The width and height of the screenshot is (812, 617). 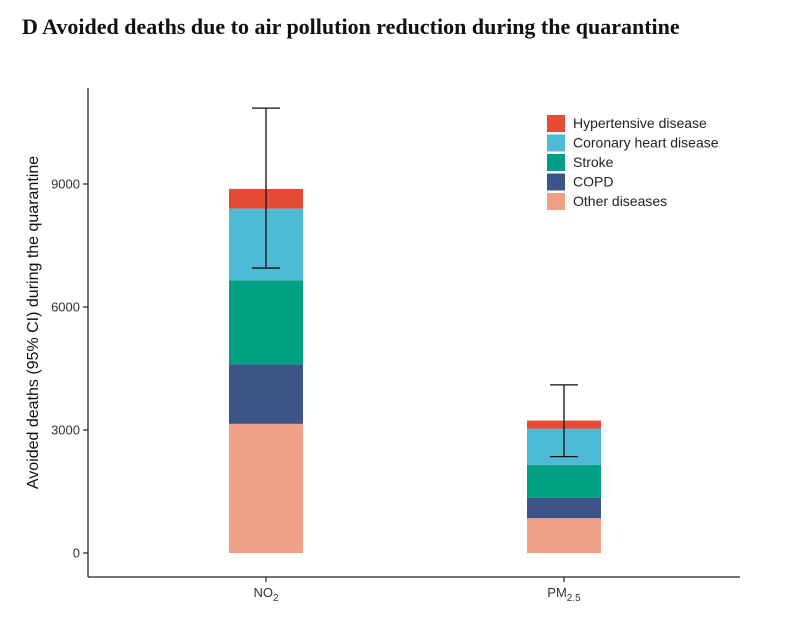 I want to click on legend-swatch-coronary-heart-disease, so click(x=556, y=143).